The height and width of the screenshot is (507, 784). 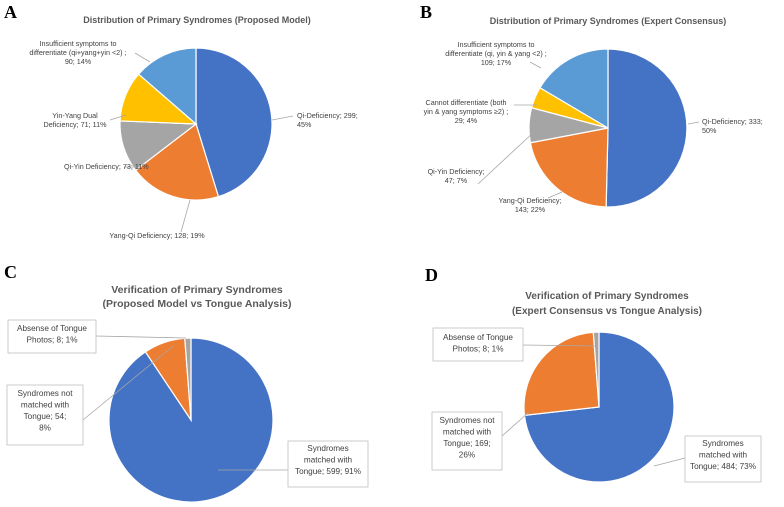 What do you see at coordinates (191, 420) in the screenshot?
I see `panel-c-slices` at bounding box center [191, 420].